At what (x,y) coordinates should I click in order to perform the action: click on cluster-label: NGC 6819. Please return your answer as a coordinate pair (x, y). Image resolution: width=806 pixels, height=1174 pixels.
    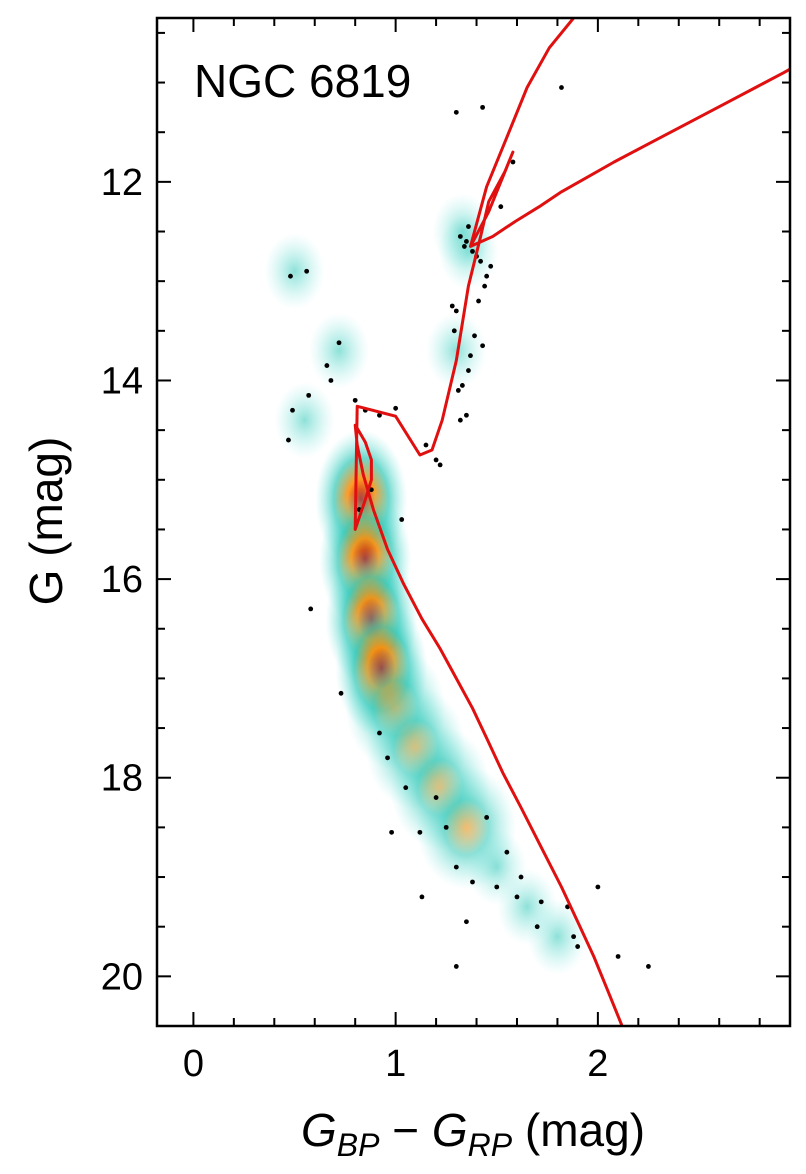
    Looking at the image, I should click on (302, 81).